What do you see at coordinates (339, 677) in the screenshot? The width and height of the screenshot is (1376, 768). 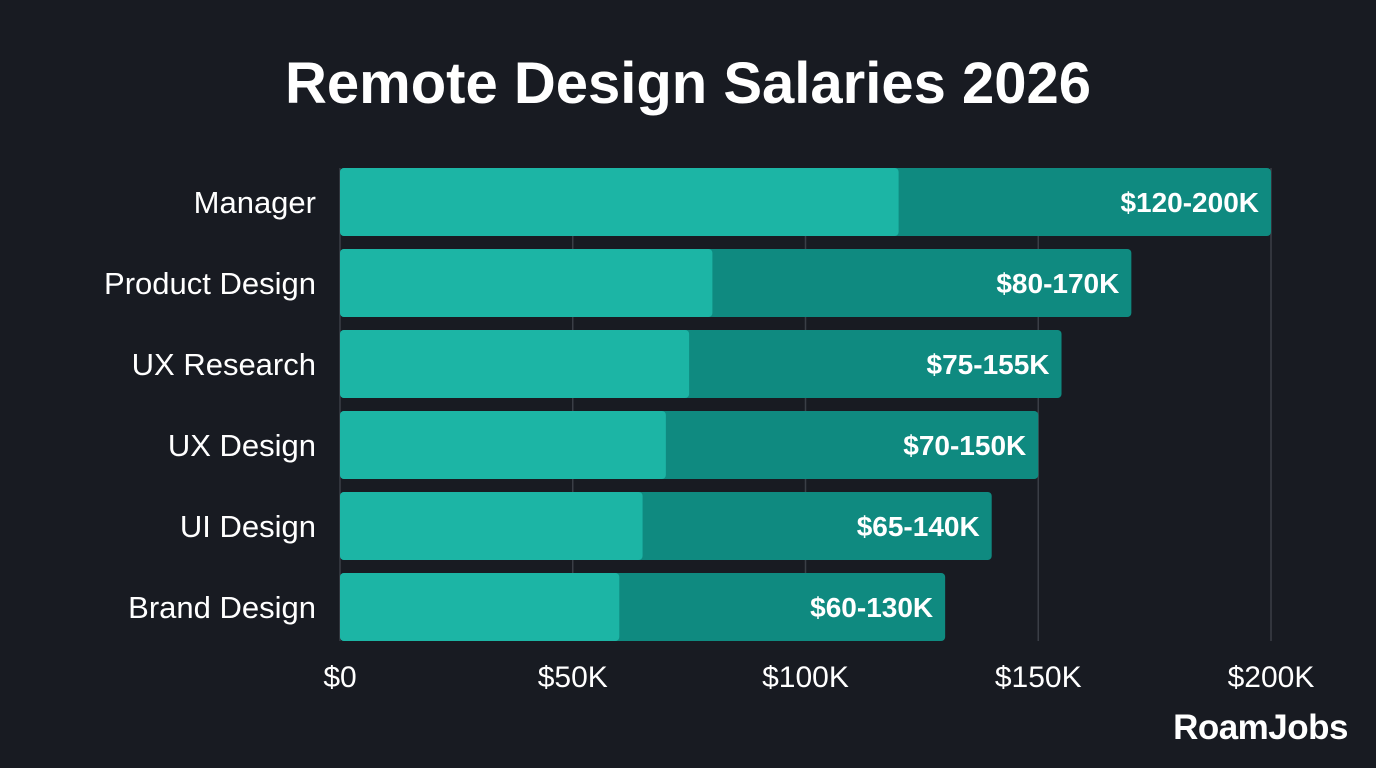 I see `x-tick-label: $0` at bounding box center [339, 677].